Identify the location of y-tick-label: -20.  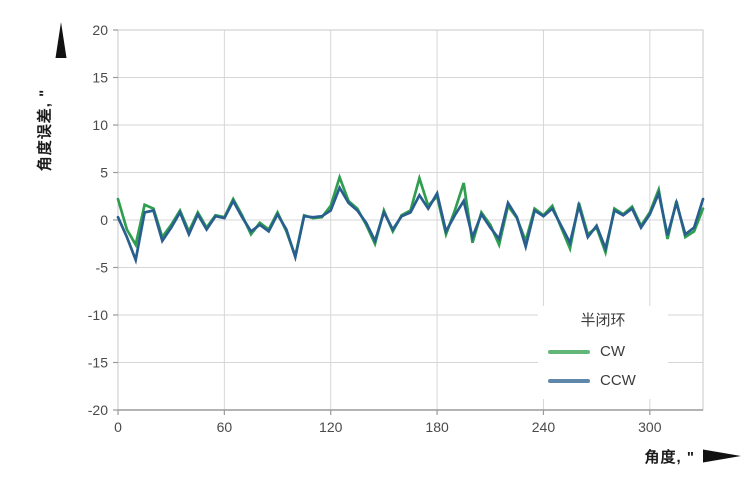
(98, 410).